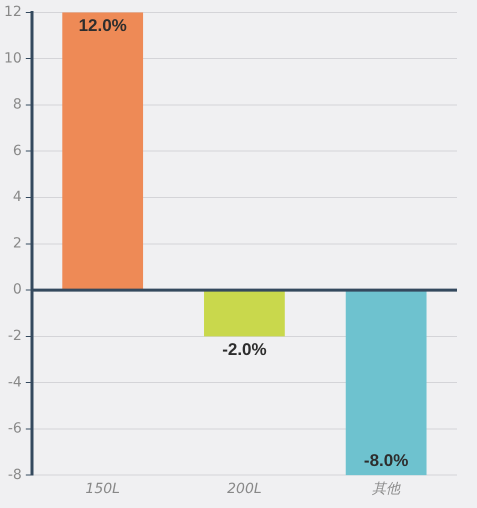 This screenshot has height=508, width=477. What do you see at coordinates (17, 150) in the screenshot?
I see `y-tick-label: 6` at bounding box center [17, 150].